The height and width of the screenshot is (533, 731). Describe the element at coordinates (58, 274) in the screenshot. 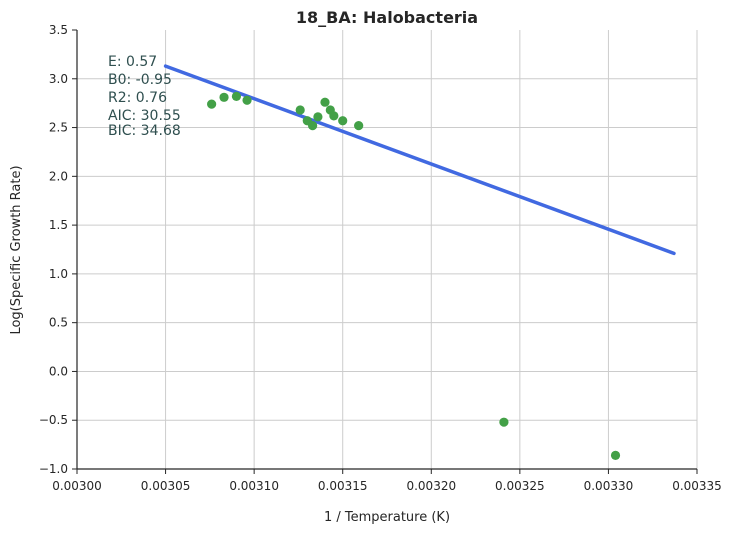

I see `y-tick-label: 1.0` at that location.